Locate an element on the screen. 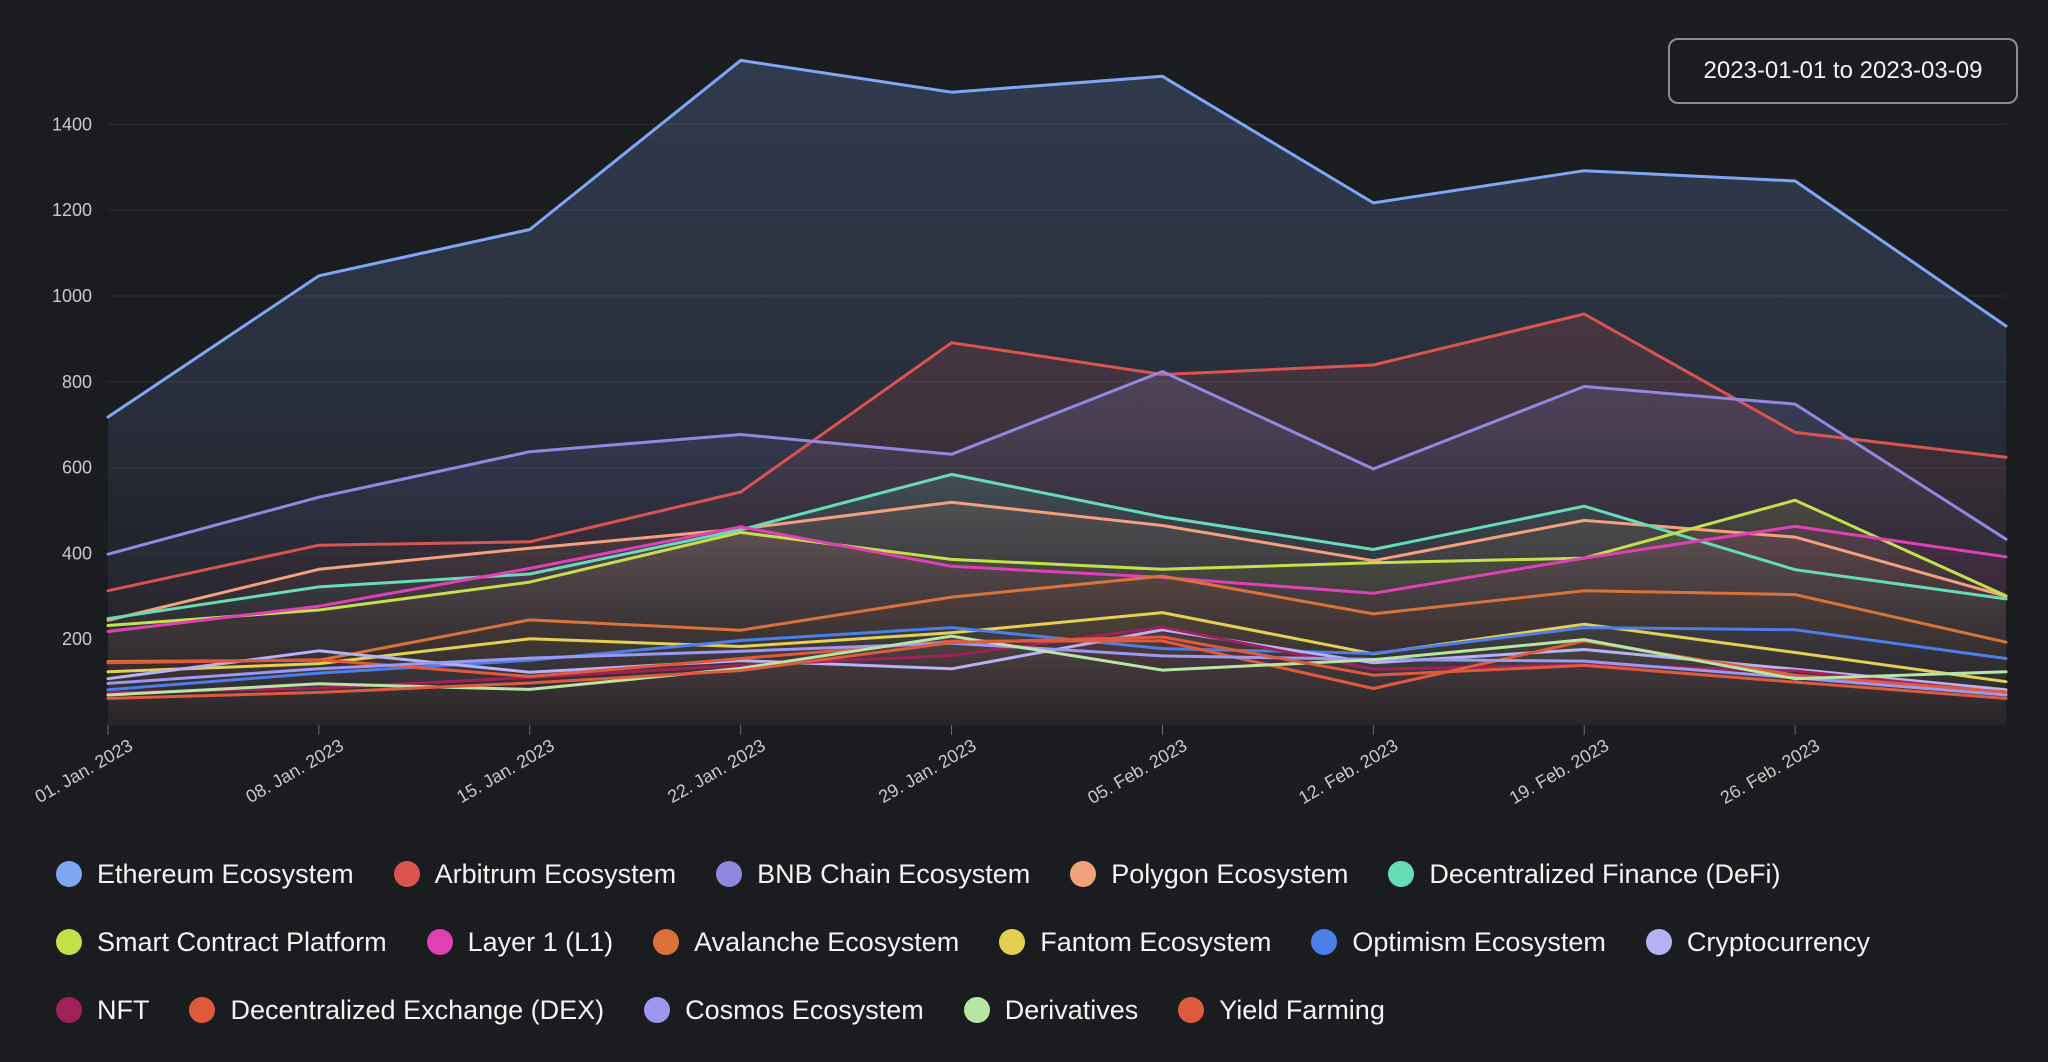 The image size is (2048, 1062). legend-item: Decentralized Finance (DeFi) is located at coordinates (1584, 874).